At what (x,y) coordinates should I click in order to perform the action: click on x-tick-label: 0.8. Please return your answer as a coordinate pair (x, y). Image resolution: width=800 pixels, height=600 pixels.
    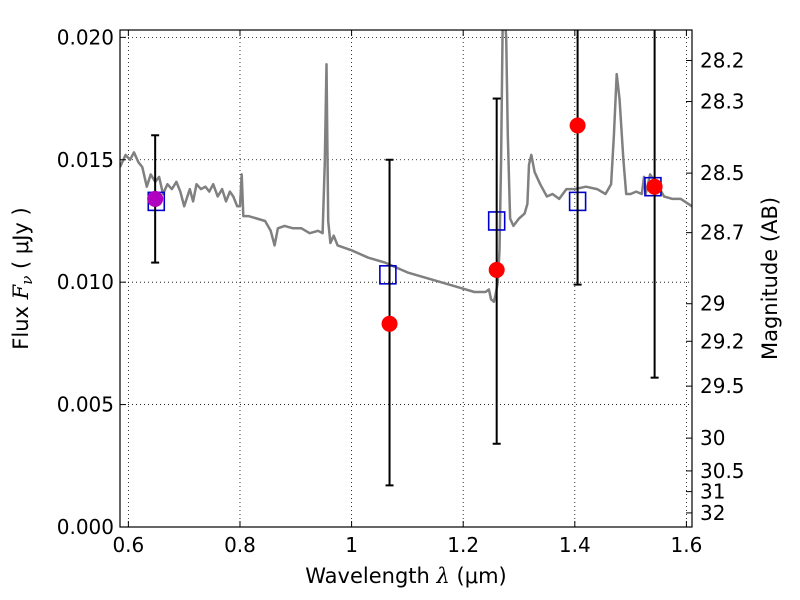
    Looking at the image, I should click on (240, 545).